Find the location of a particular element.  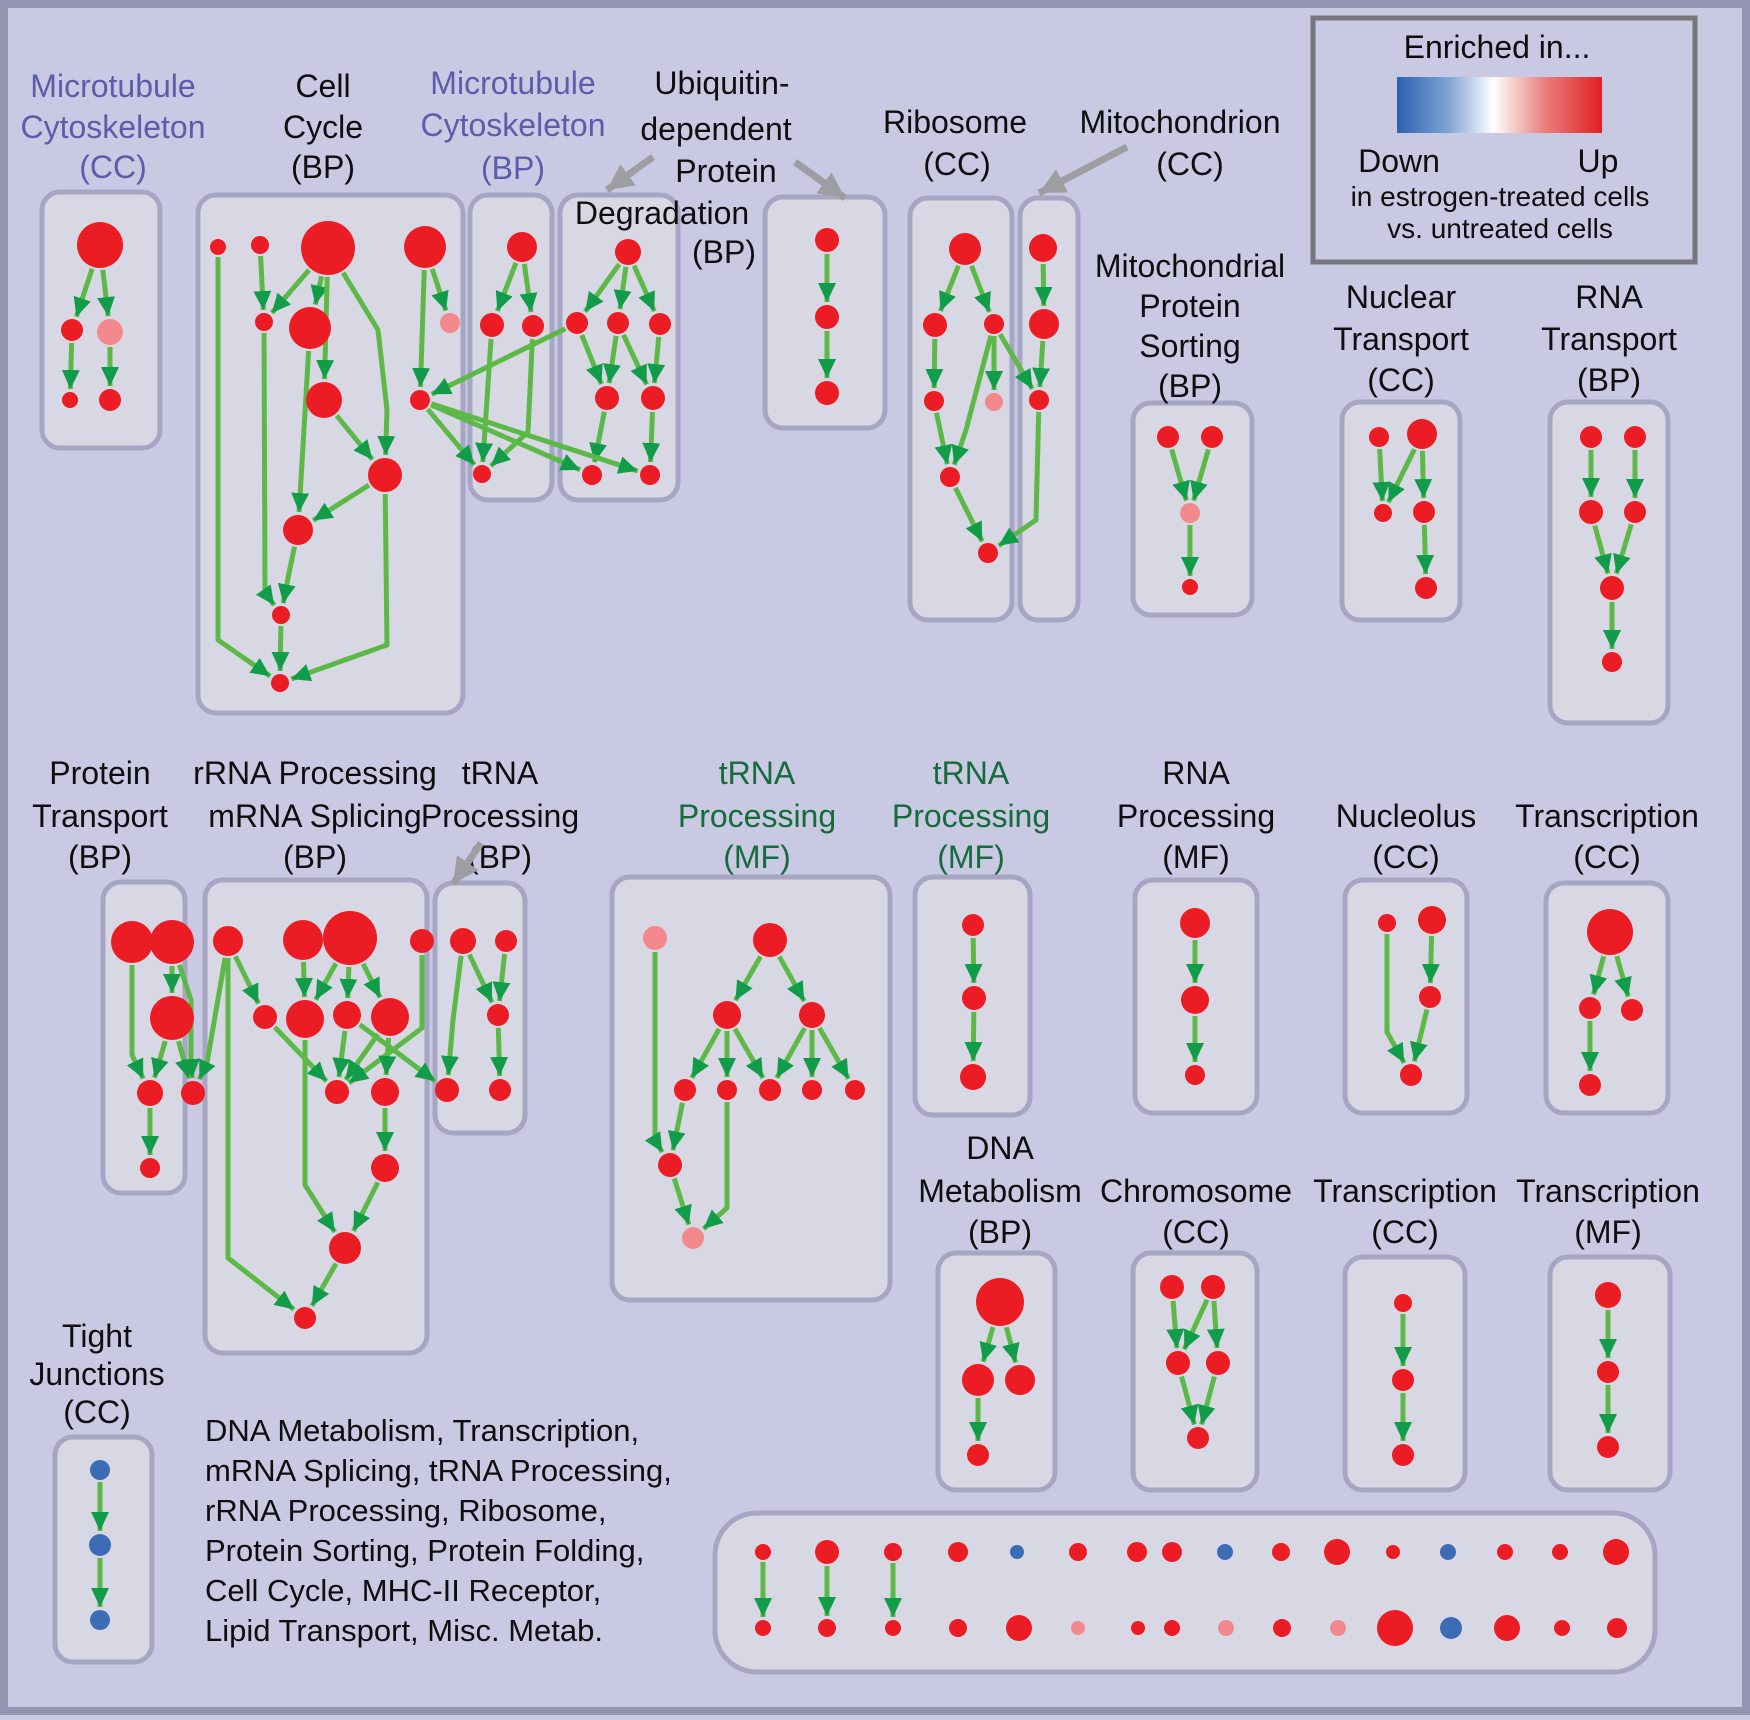

cluster-box-dna-metabolism-bp is located at coordinates (996, 1371).